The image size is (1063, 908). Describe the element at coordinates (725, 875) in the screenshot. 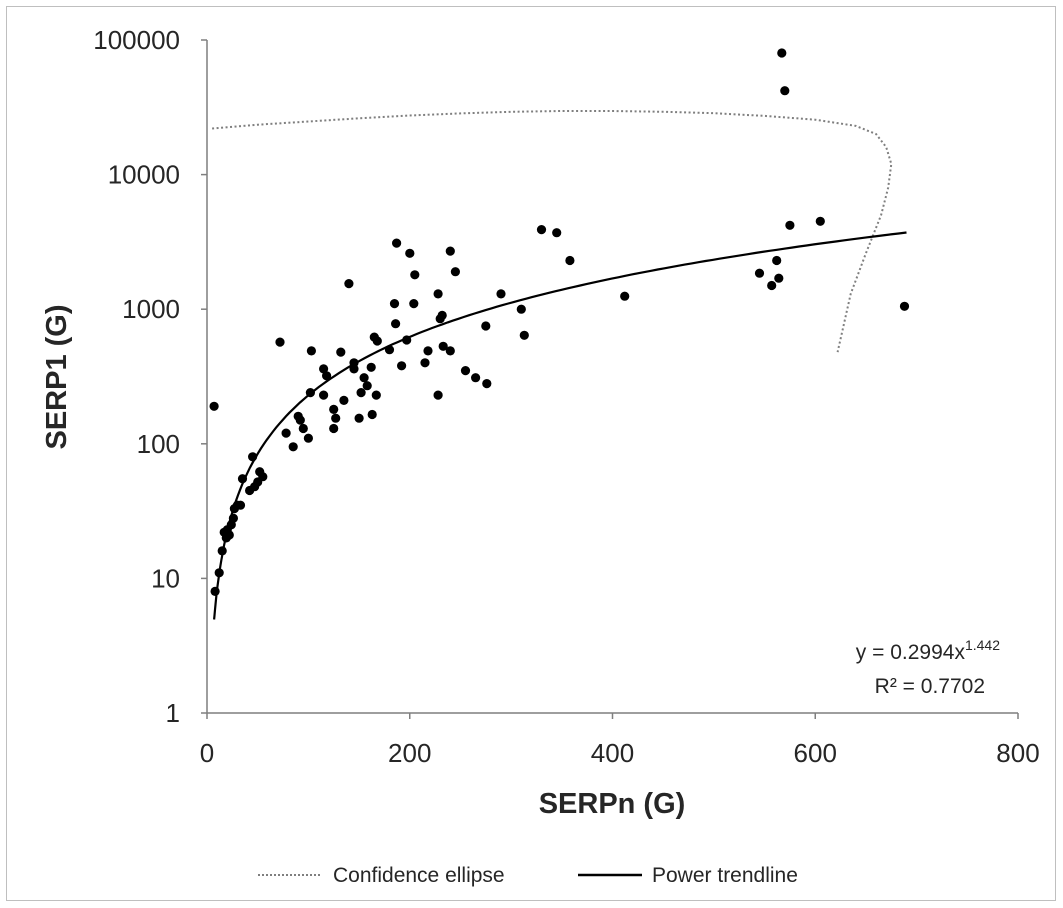

I see `legend-label-trendline: Power trendline` at that location.